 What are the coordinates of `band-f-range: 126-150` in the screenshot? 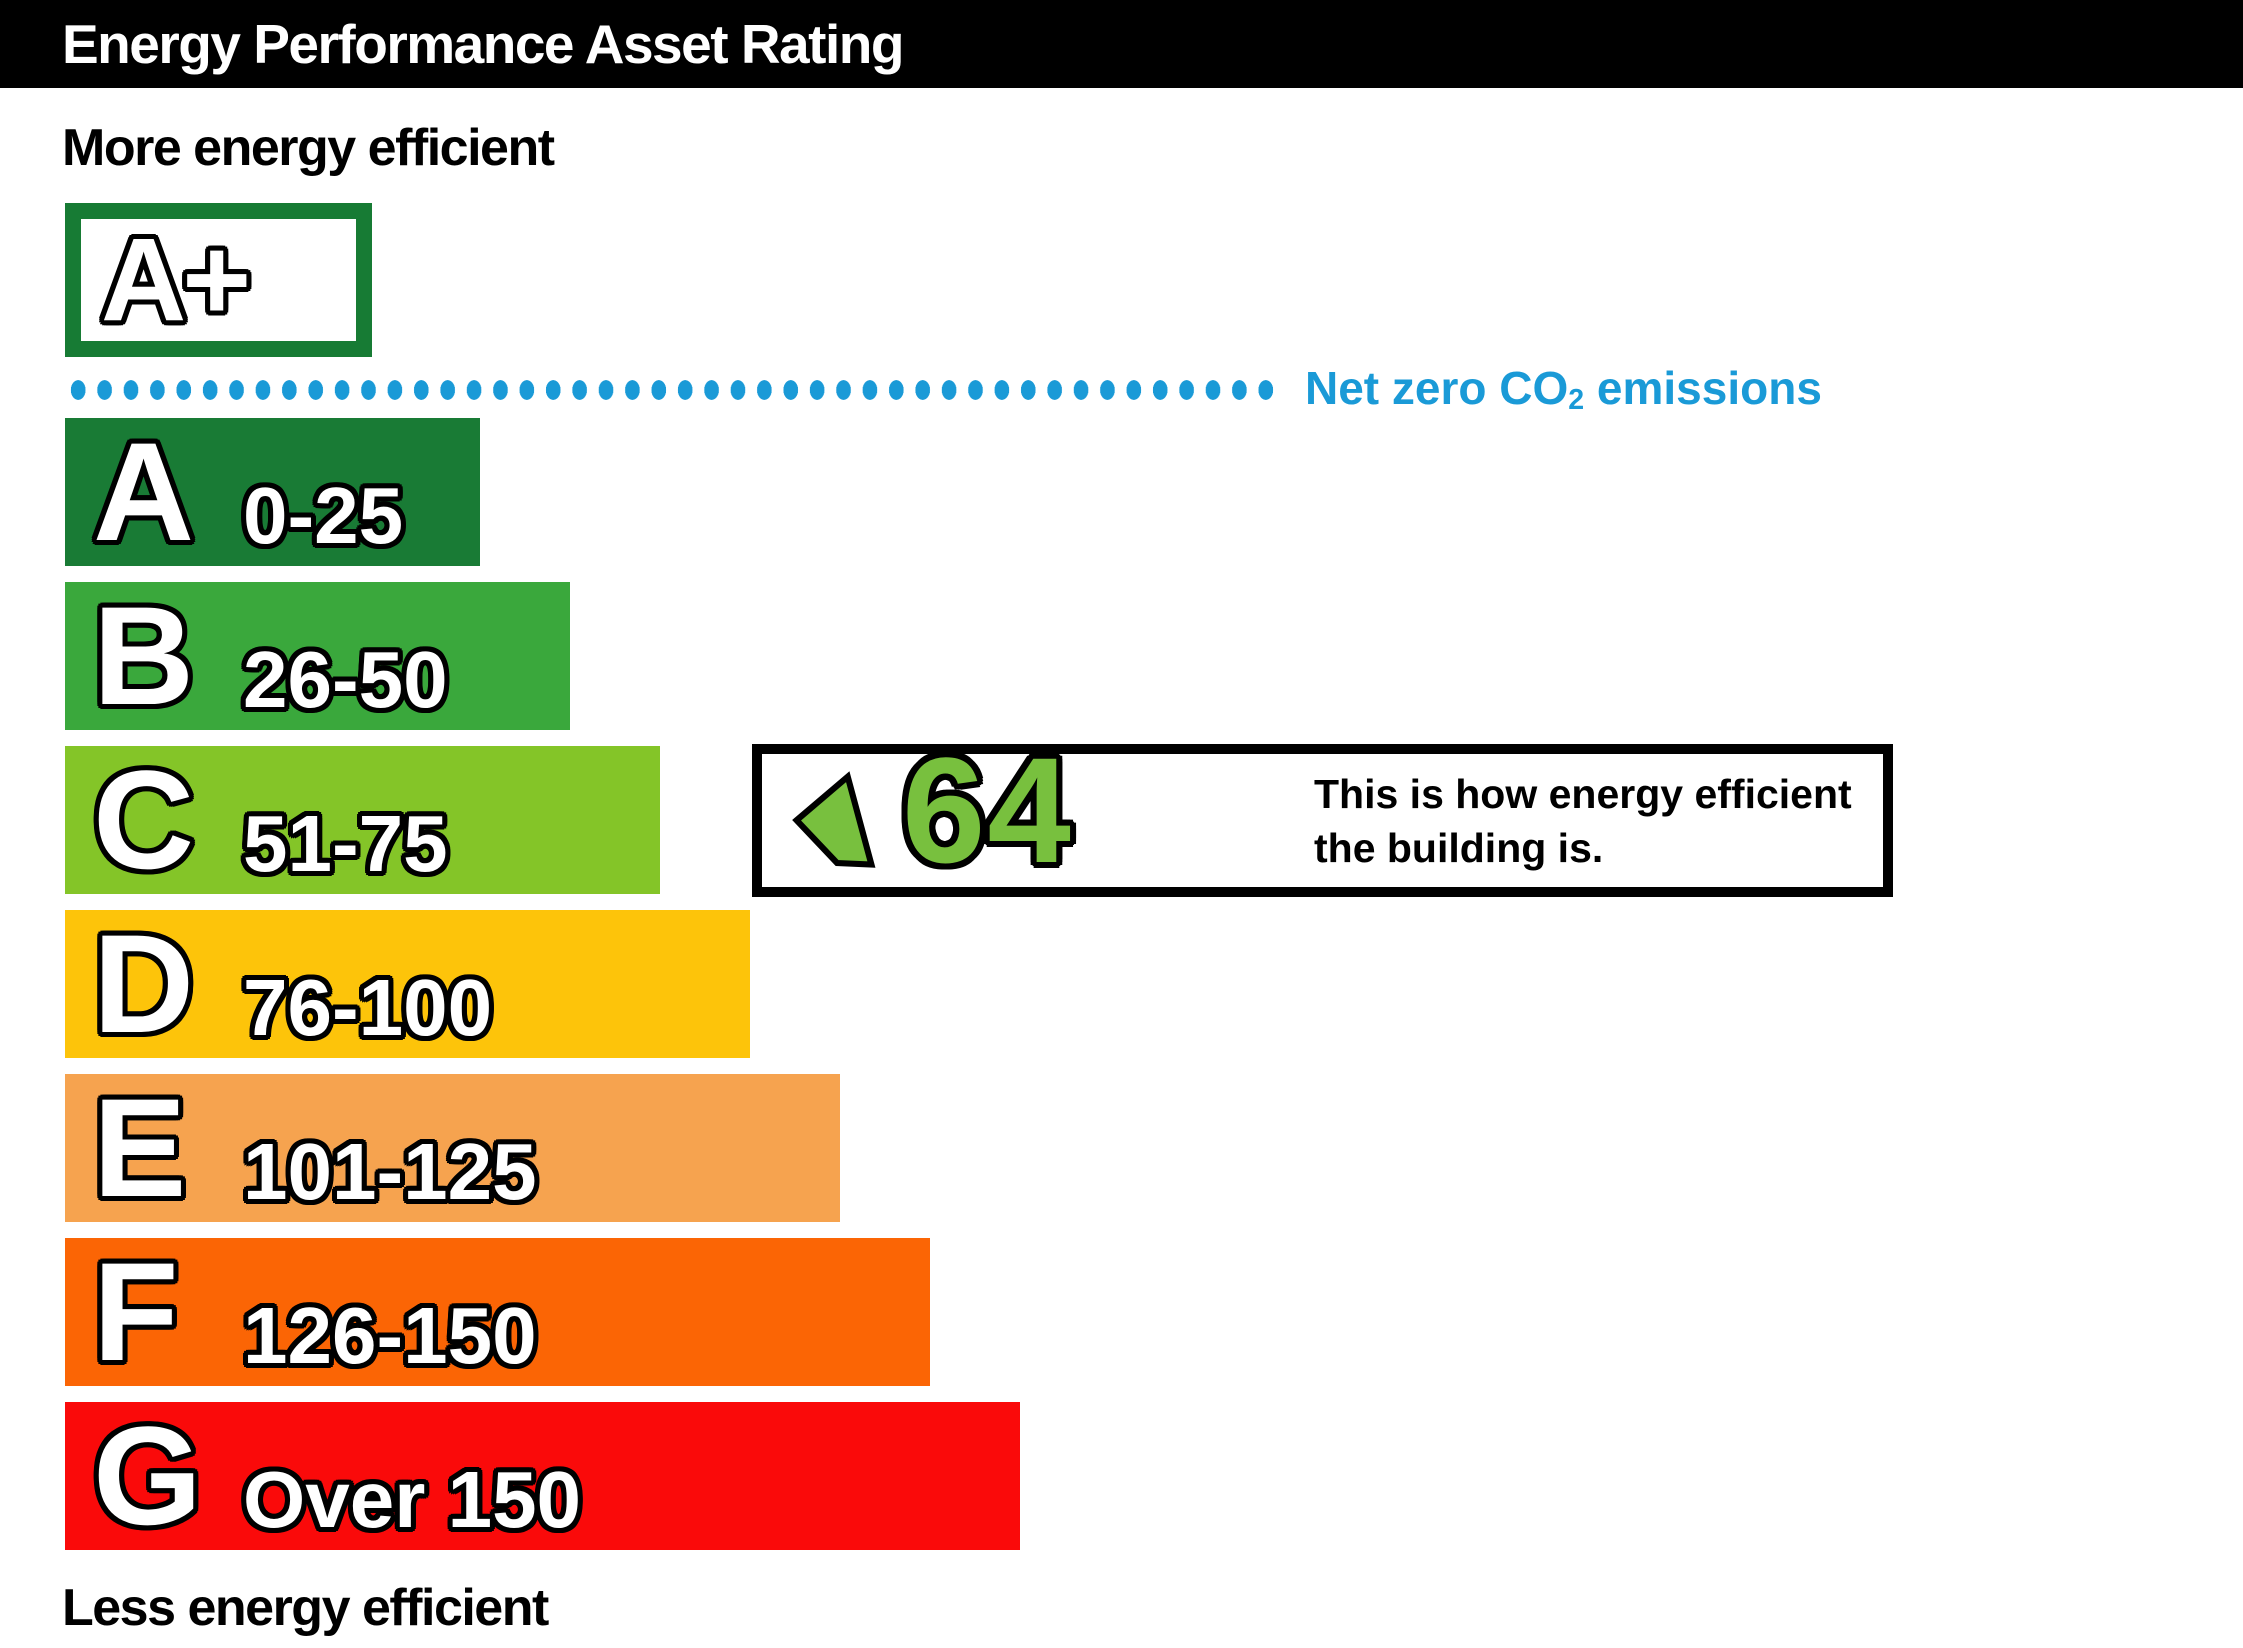 It's located at (390, 1335).